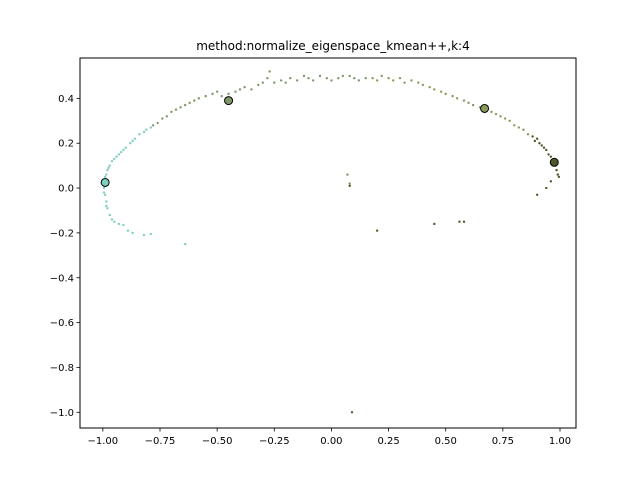 This screenshot has width=640, height=480. Describe the element at coordinates (65, 256) in the screenshot. I see `y-axis: 0.4 0.2 0.0 −0.2 −0.4 −0.6 −0.8 −1.0` at that location.